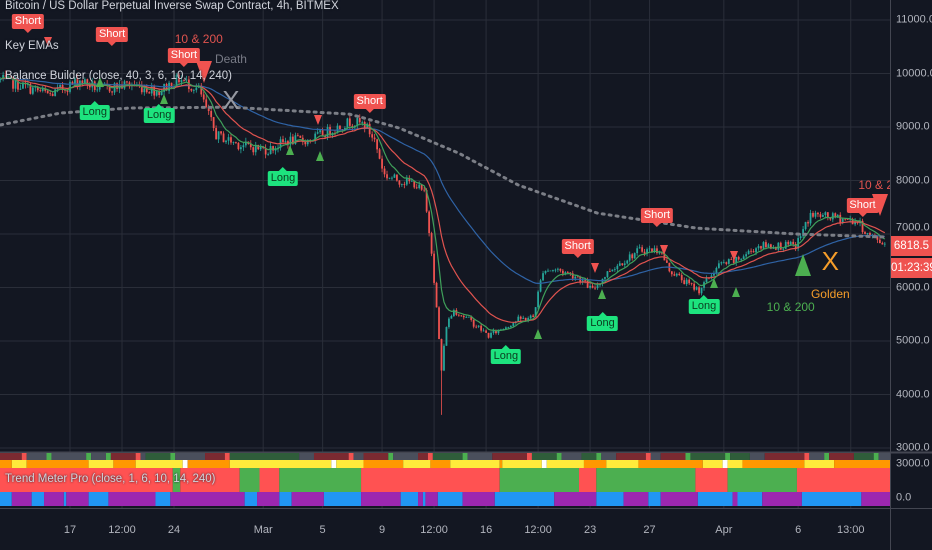 The image size is (932, 550). Describe the element at coordinates (904, 497) in the screenshot. I see `indicator-axis-label: 0.0` at that location.